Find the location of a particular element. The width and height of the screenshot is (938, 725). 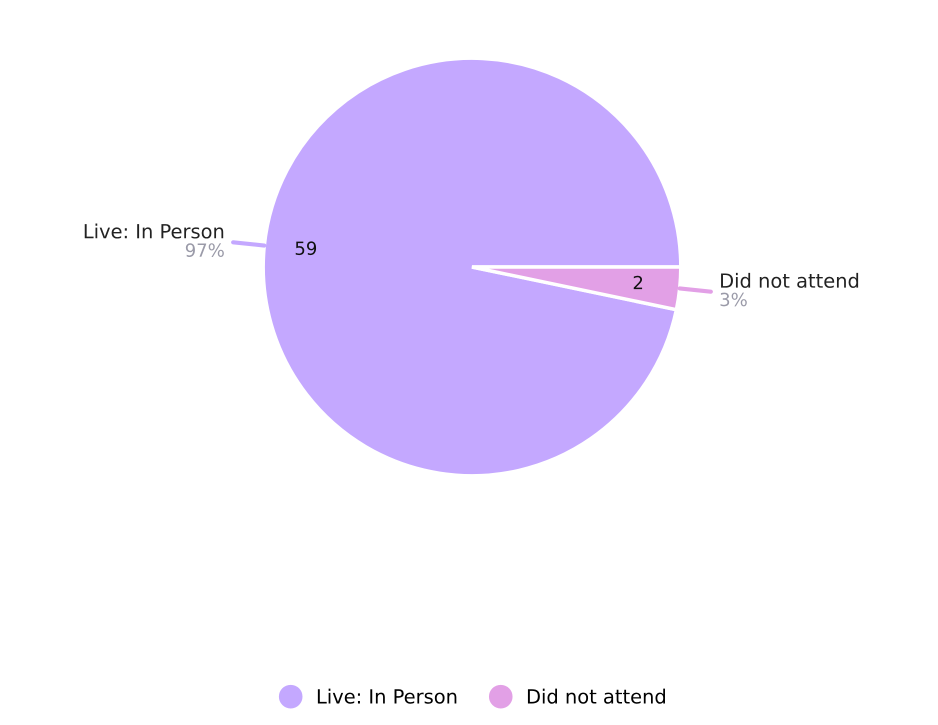

data-label: 2 is located at coordinates (638, 283).